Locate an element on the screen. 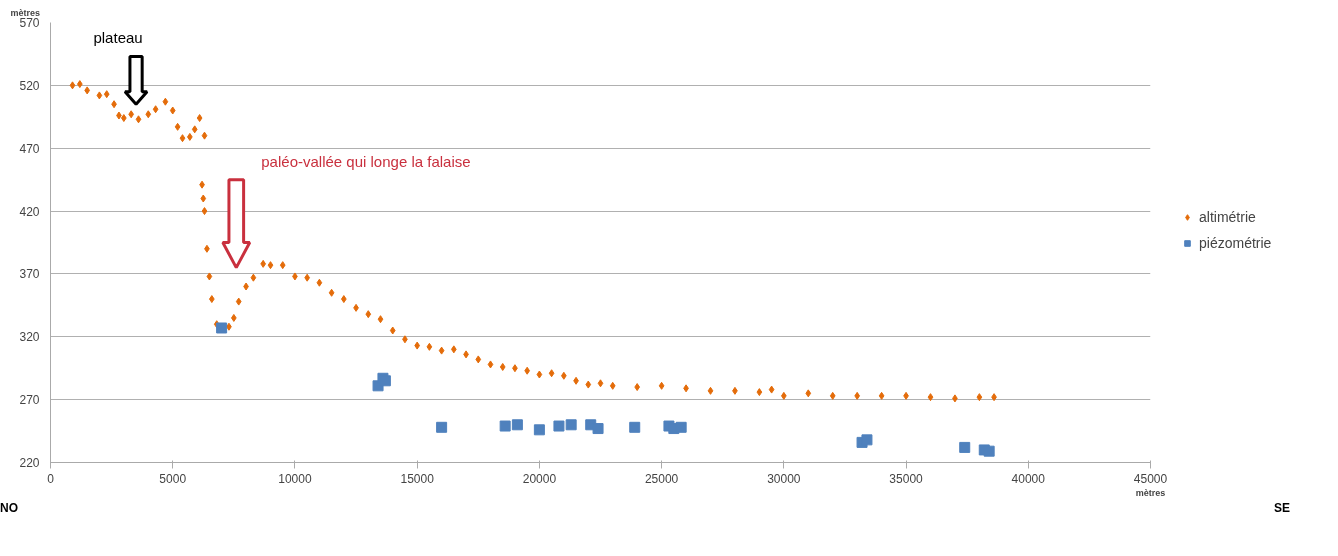 The image size is (1338, 556). text: SE is located at coordinates (1281, 508).